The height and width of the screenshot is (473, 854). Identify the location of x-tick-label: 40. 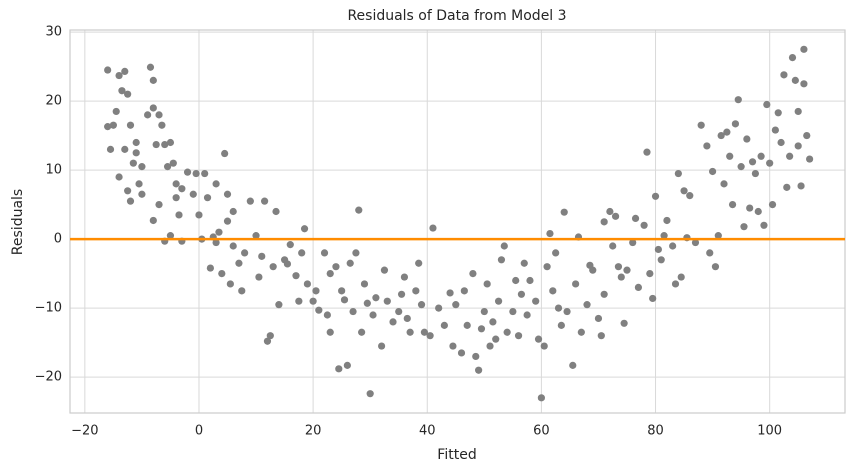
(427, 431).